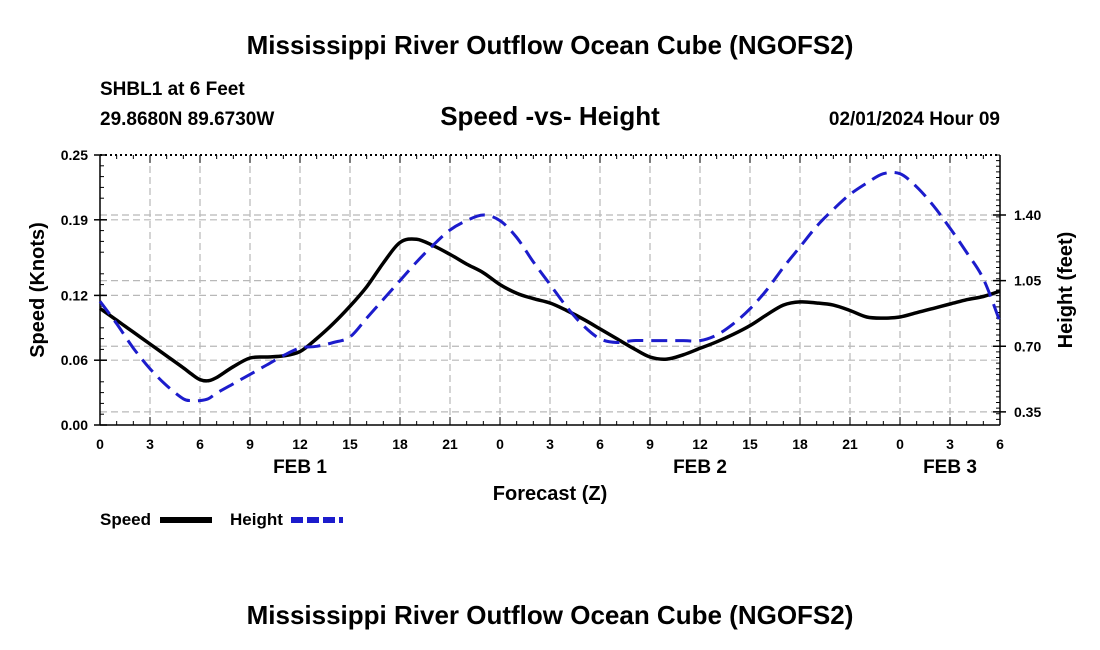 This screenshot has width=1100, height=650. Describe the element at coordinates (38, 290) in the screenshot. I see `y-axis-label-left: Speed (Knots)` at that location.